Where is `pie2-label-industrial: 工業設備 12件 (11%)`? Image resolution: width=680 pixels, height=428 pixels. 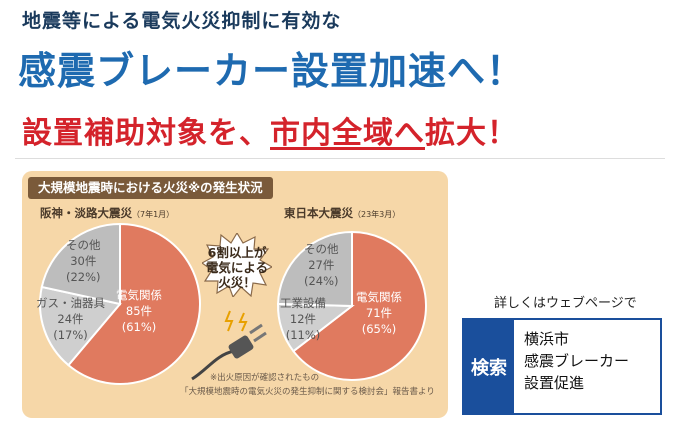
pie2-label-industrial: 工業設備 12件 (11%) is located at coordinates (303, 319).